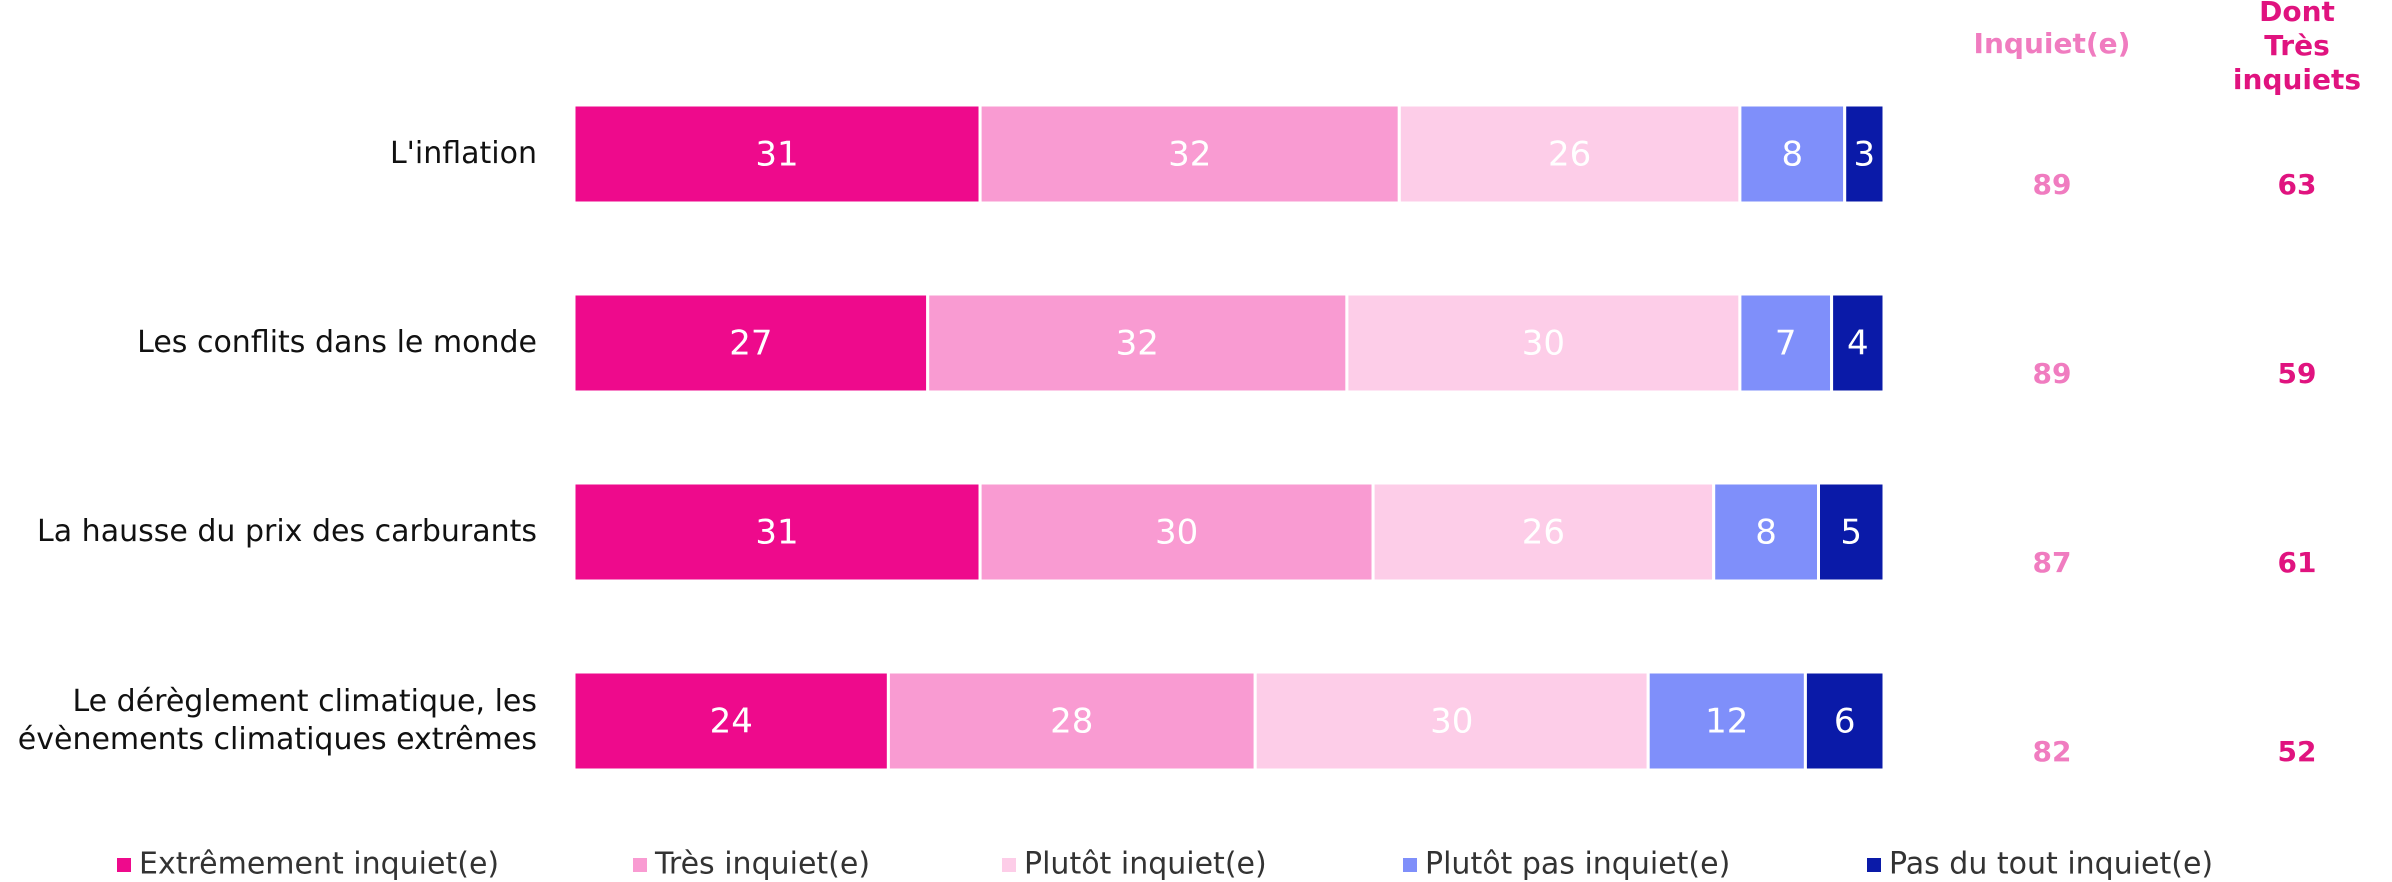 This screenshot has width=2392, height=882. I want to click on bar-label: 27, so click(750, 344).